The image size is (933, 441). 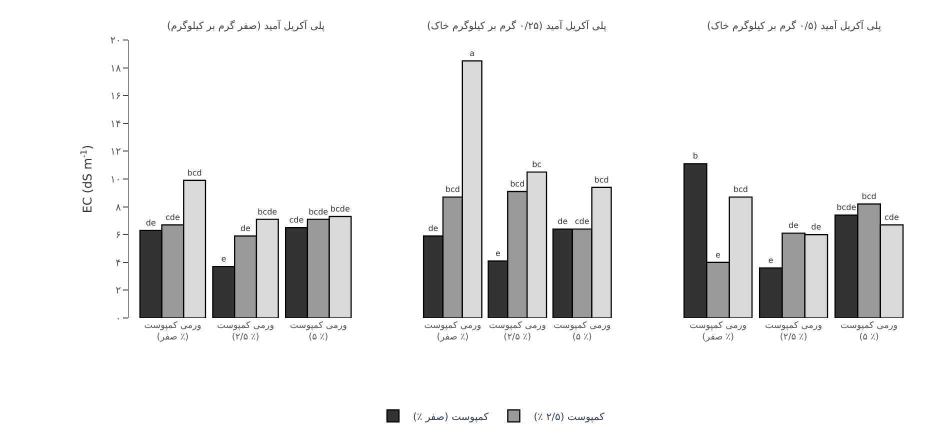 What do you see at coordinates (116, 124) in the screenshot?
I see `y-tick-label: ۱۴` at bounding box center [116, 124].